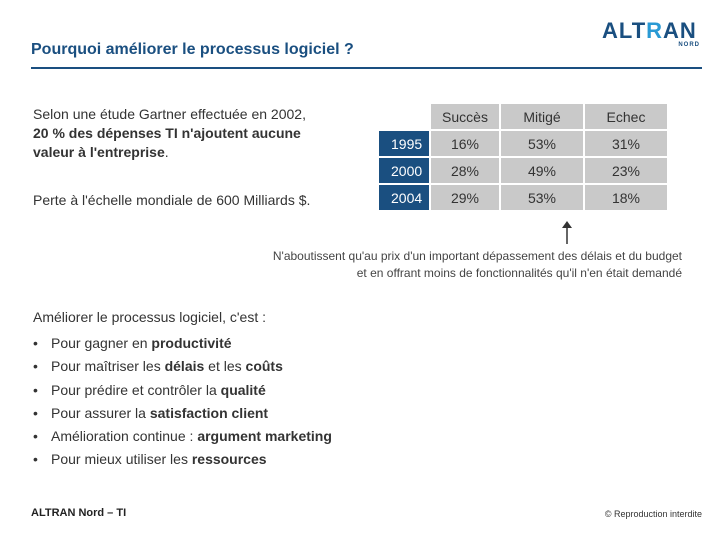 The image size is (720, 540). What do you see at coordinates (158, 366) in the screenshot?
I see `list-item: • Pour maîtriser les délais et les coûts` at bounding box center [158, 366].